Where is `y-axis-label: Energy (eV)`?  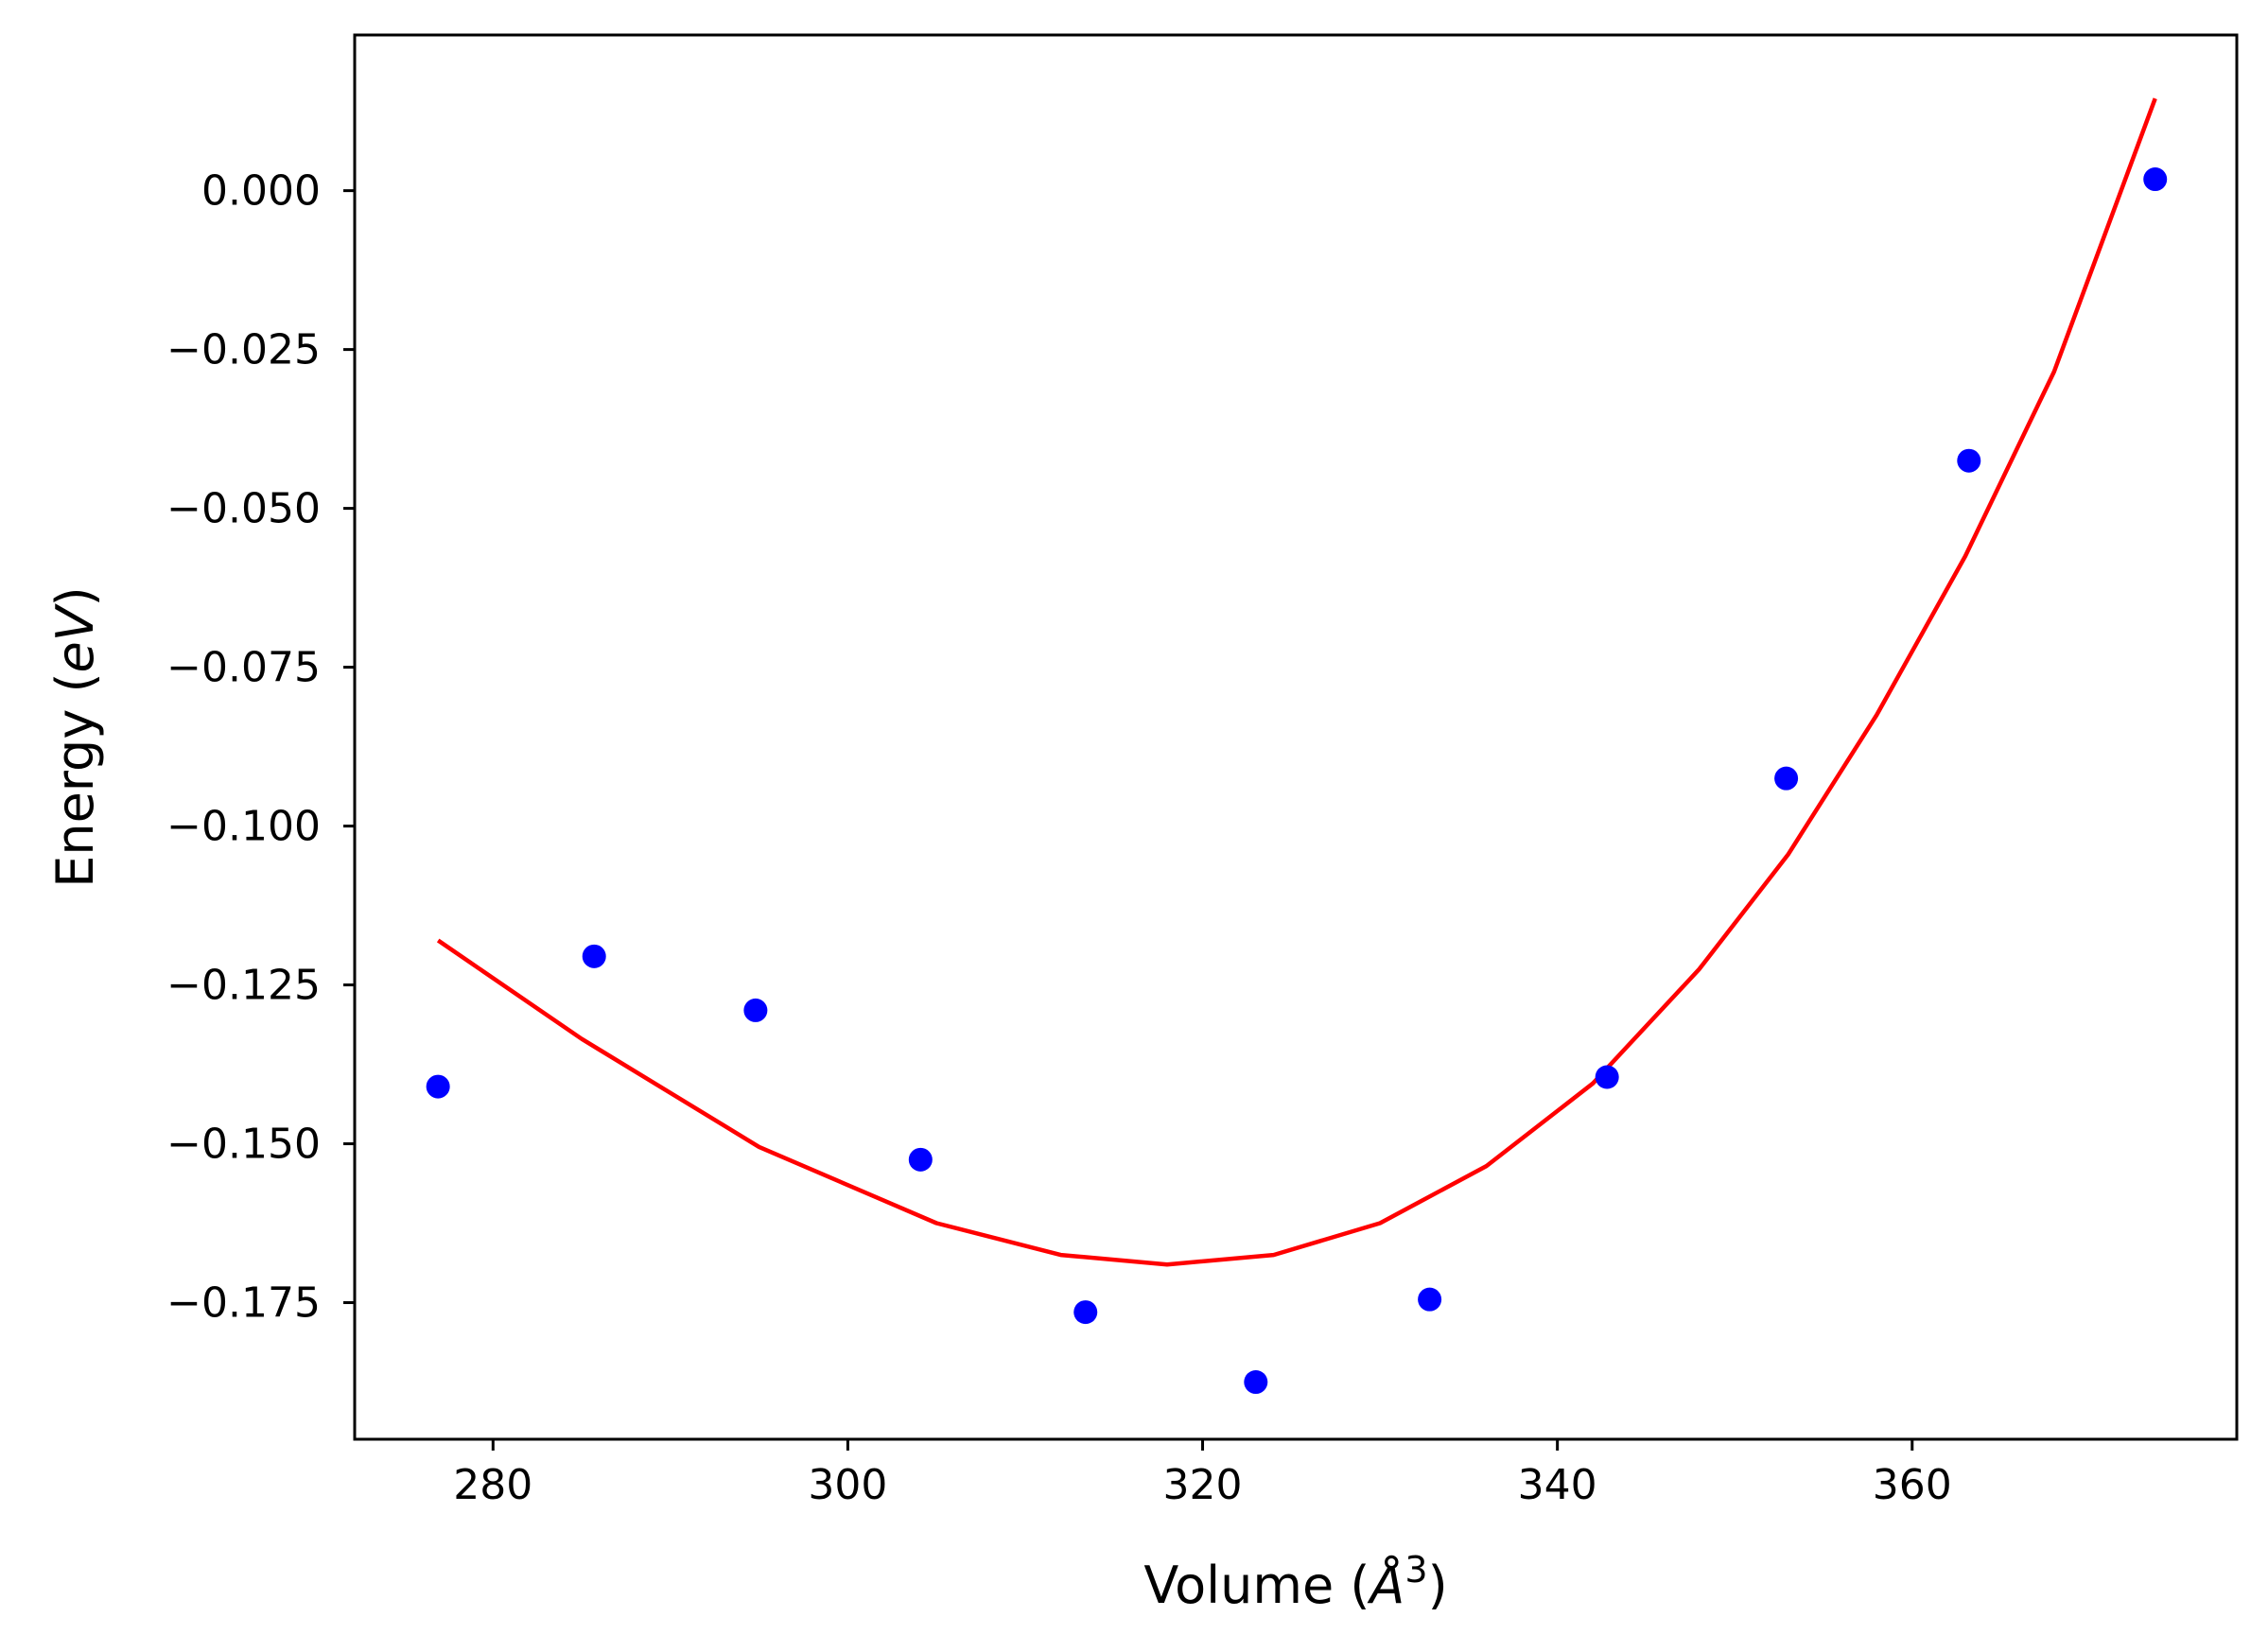 y-axis-label: Energy (eV) is located at coordinates (75, 737).